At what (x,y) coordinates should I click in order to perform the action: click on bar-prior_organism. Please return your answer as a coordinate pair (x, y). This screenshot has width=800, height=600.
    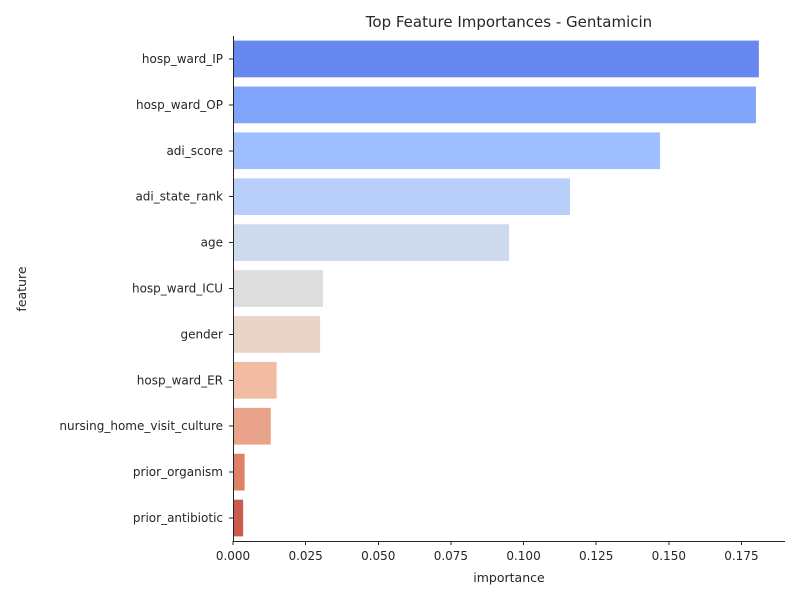
    Looking at the image, I should click on (239, 472).